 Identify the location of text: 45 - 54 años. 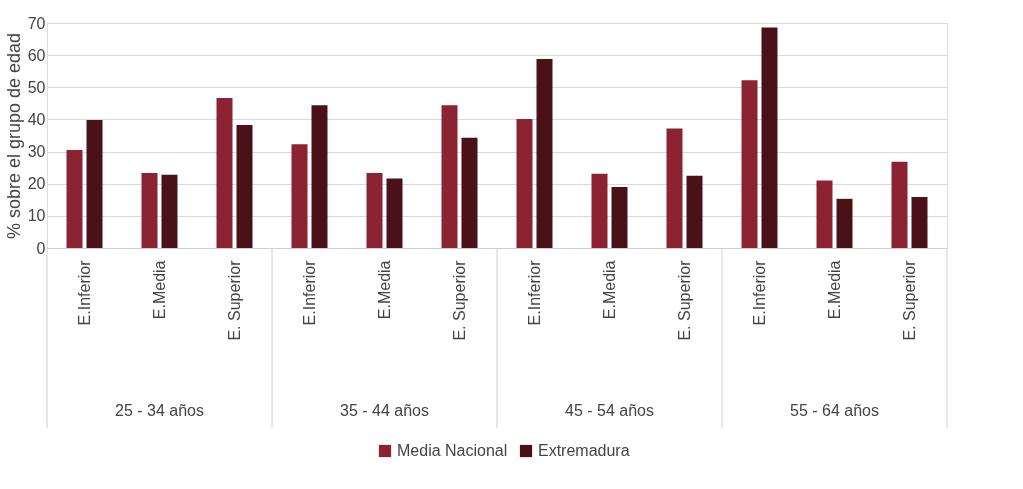
(609, 410).